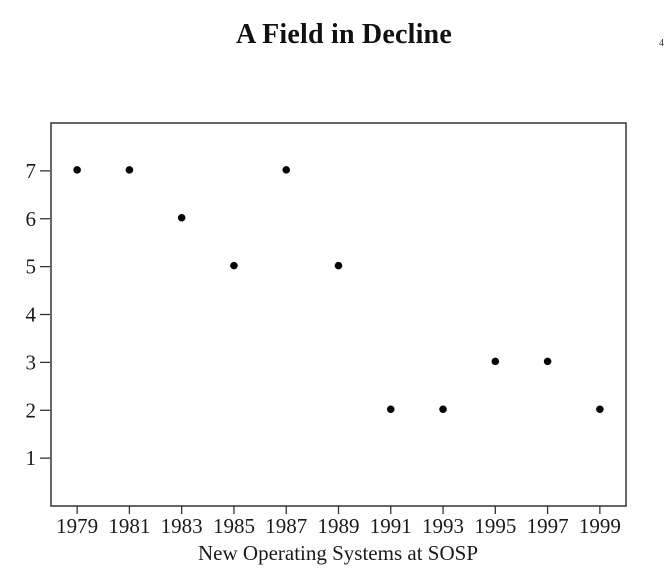  I want to click on x-tick-label: 1987, so click(286, 526).